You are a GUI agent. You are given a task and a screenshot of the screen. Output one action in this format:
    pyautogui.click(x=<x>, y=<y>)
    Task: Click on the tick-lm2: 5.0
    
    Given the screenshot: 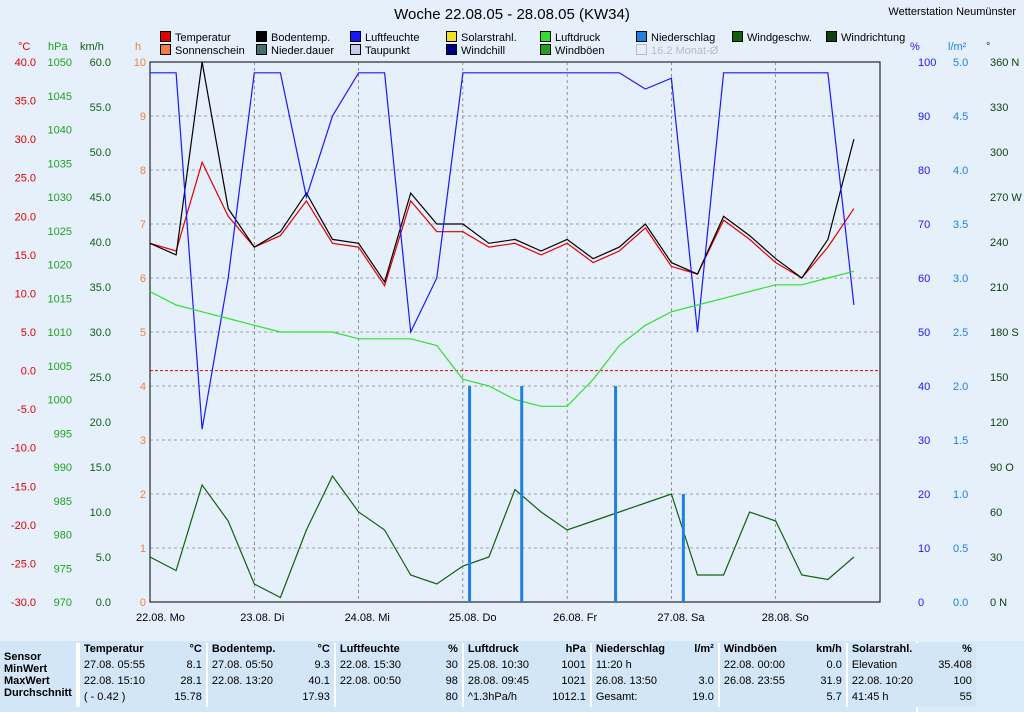 What is the action you would take?
    pyautogui.click(x=960, y=63)
    